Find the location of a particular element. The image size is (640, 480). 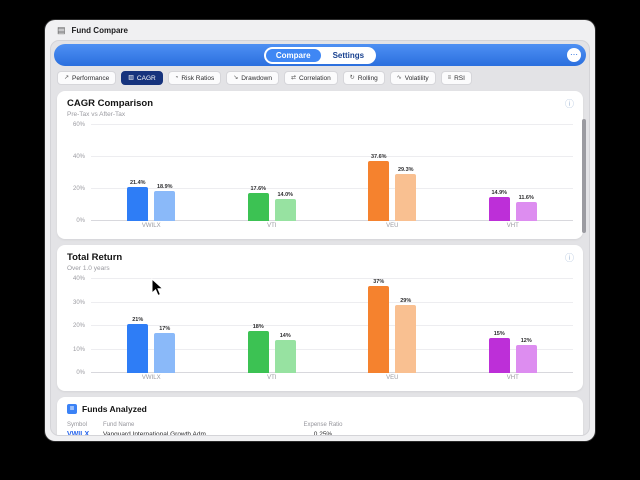

fund-name: Vanguard International Growth Adm is located at coordinates (154, 433).